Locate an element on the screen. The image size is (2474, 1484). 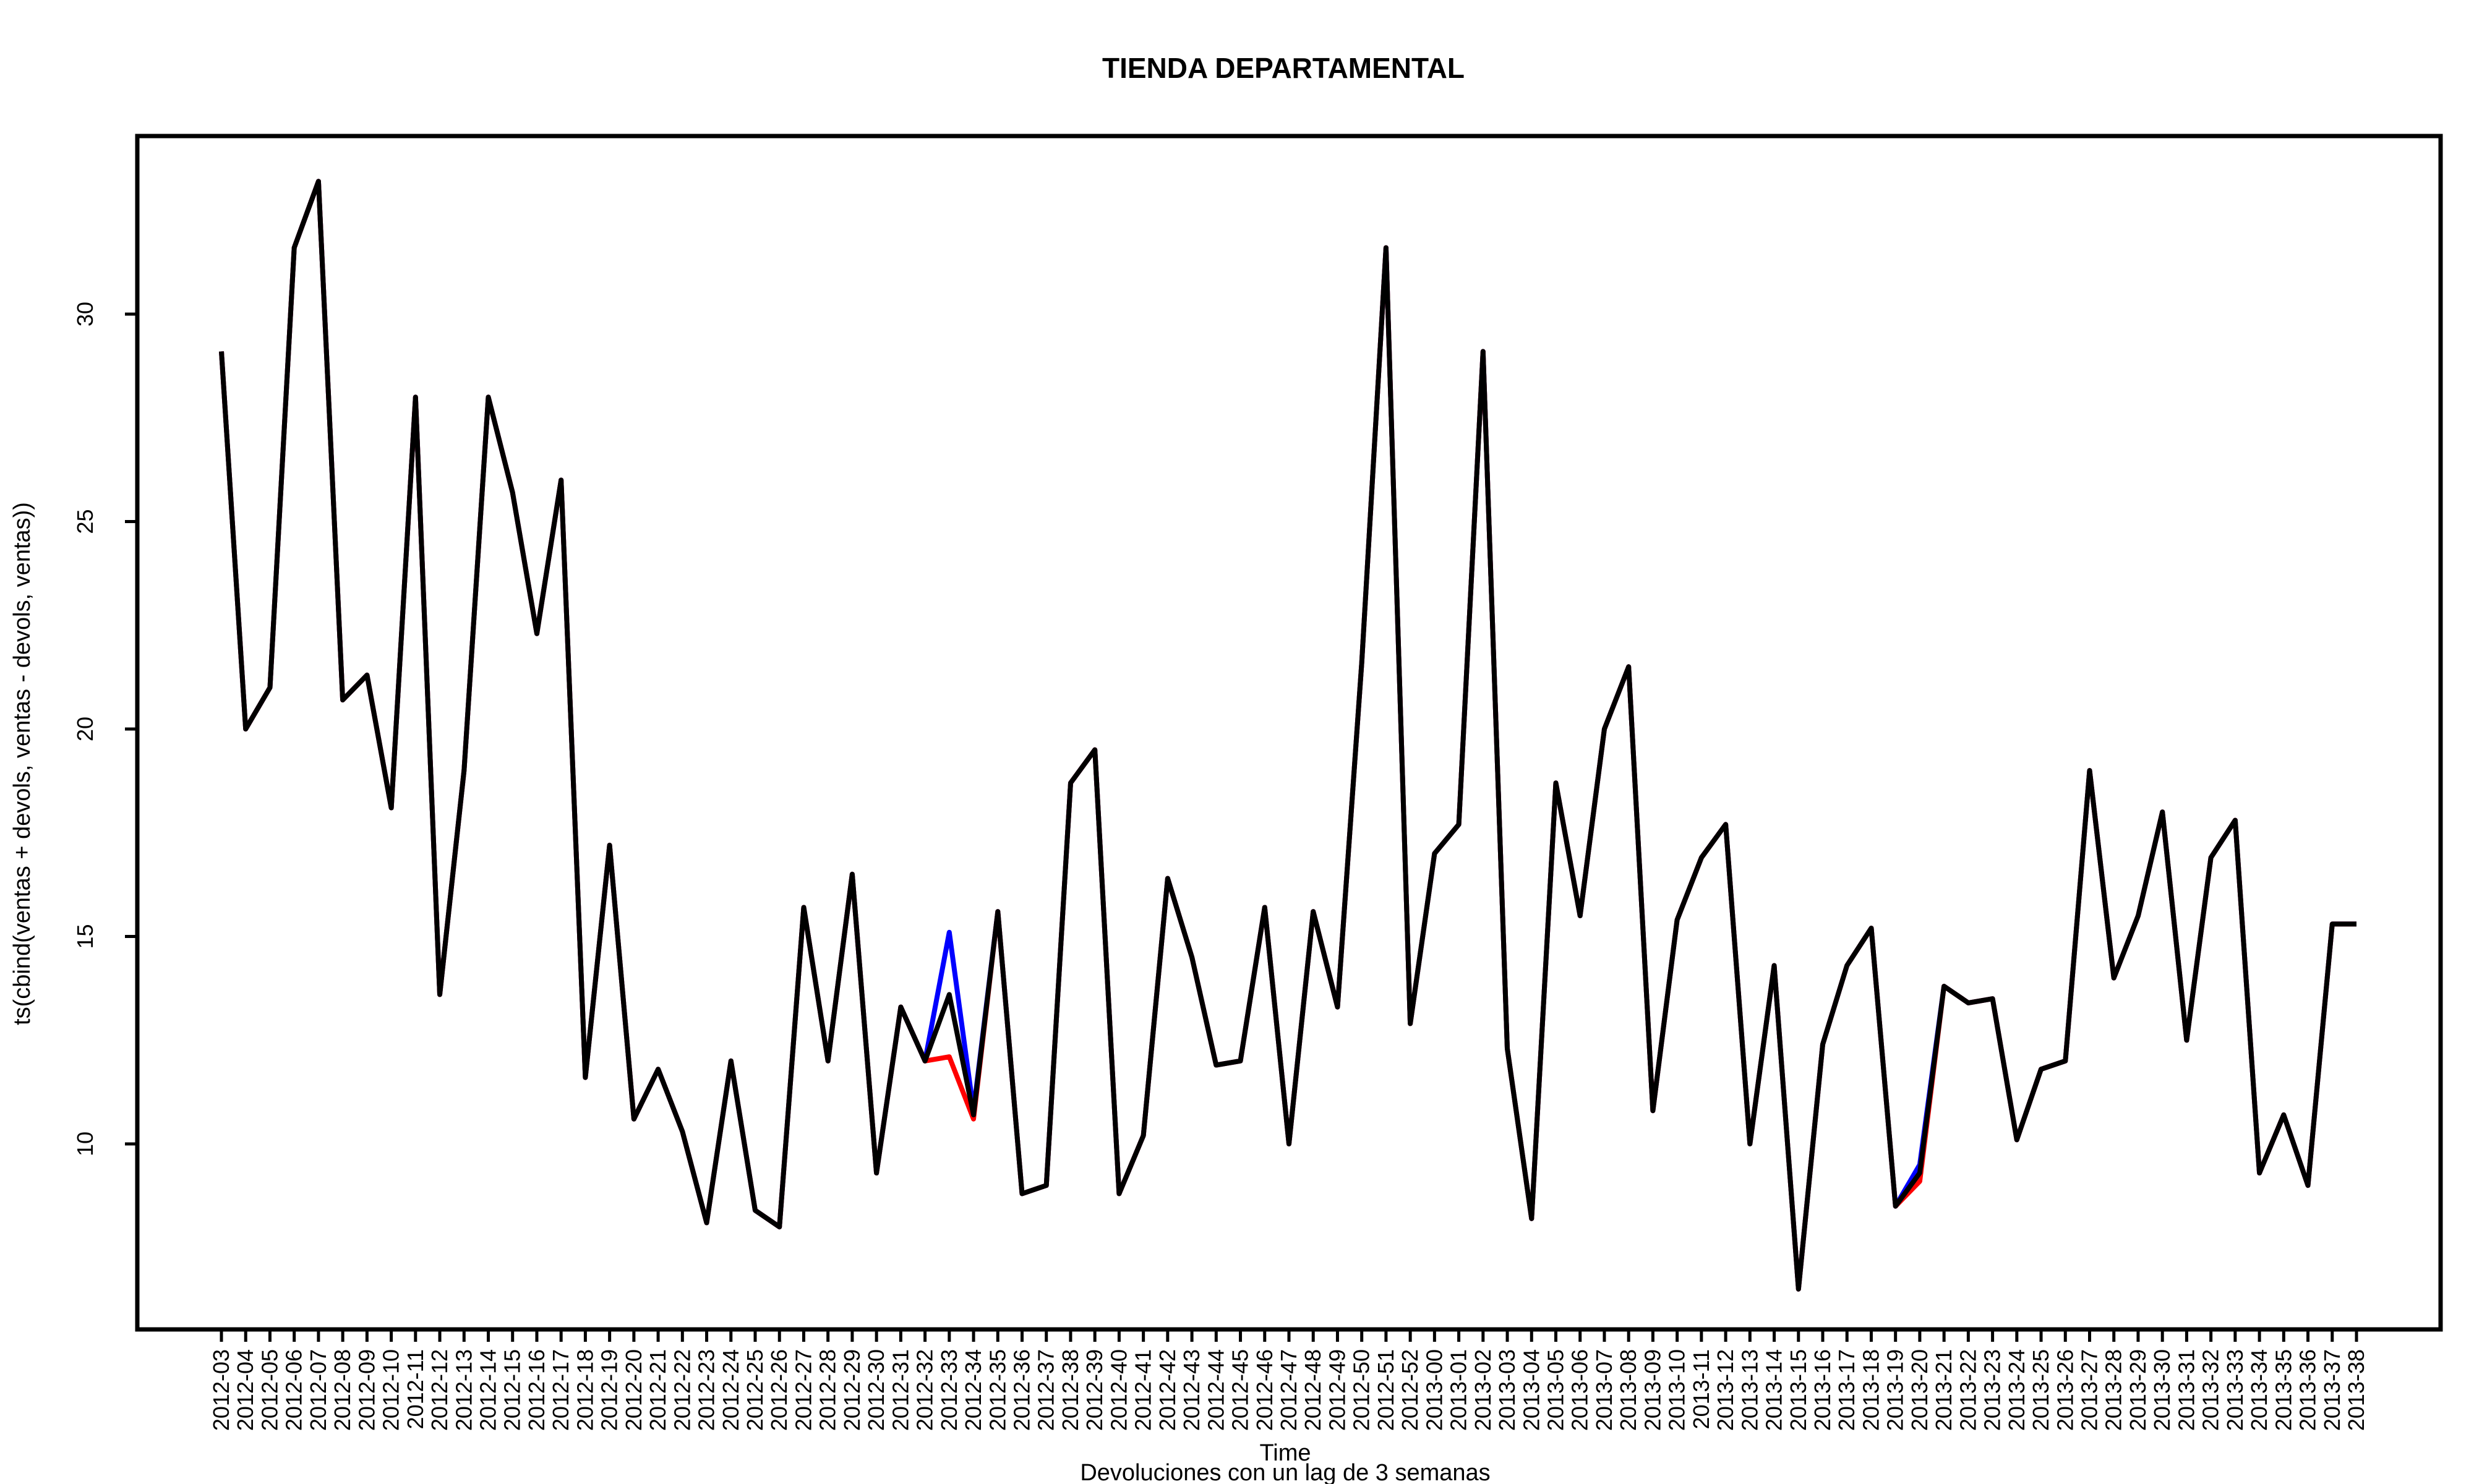
x-tick-label: 2013-18 is located at coordinates (1870, 1390).